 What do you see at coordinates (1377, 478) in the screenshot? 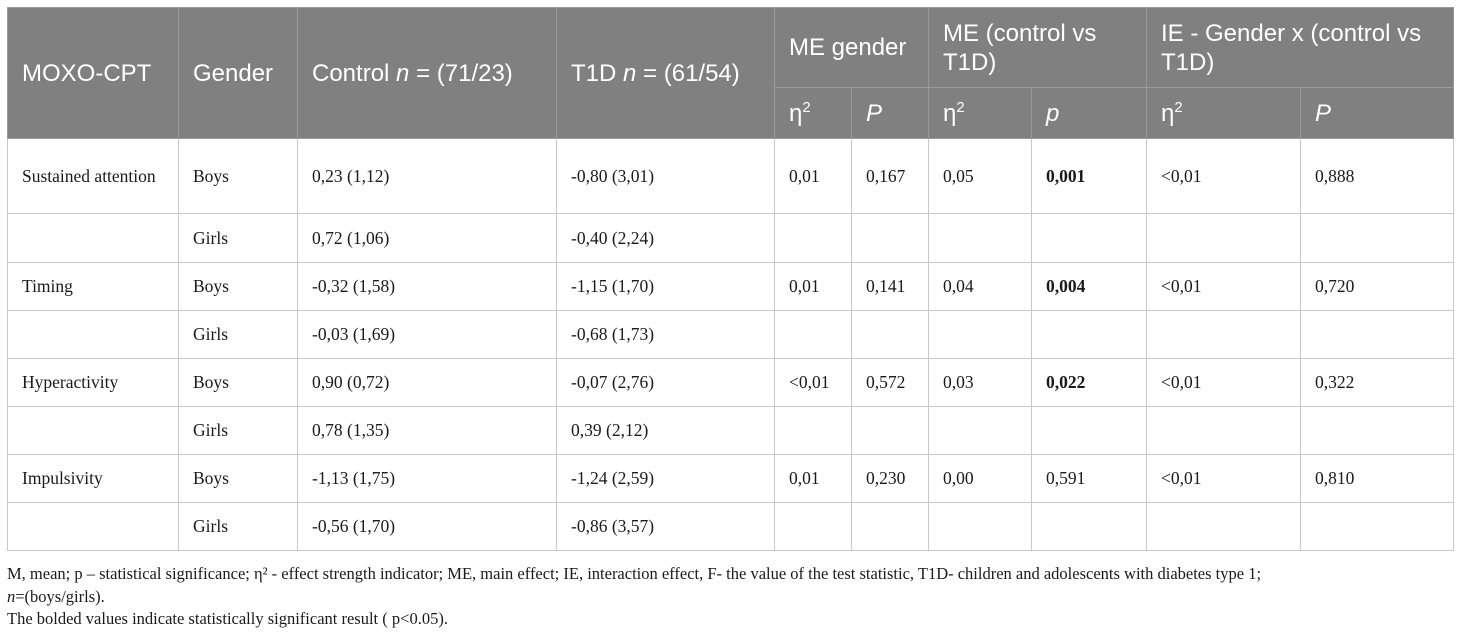
I see `cell-ie-p: 0,810` at bounding box center [1377, 478].